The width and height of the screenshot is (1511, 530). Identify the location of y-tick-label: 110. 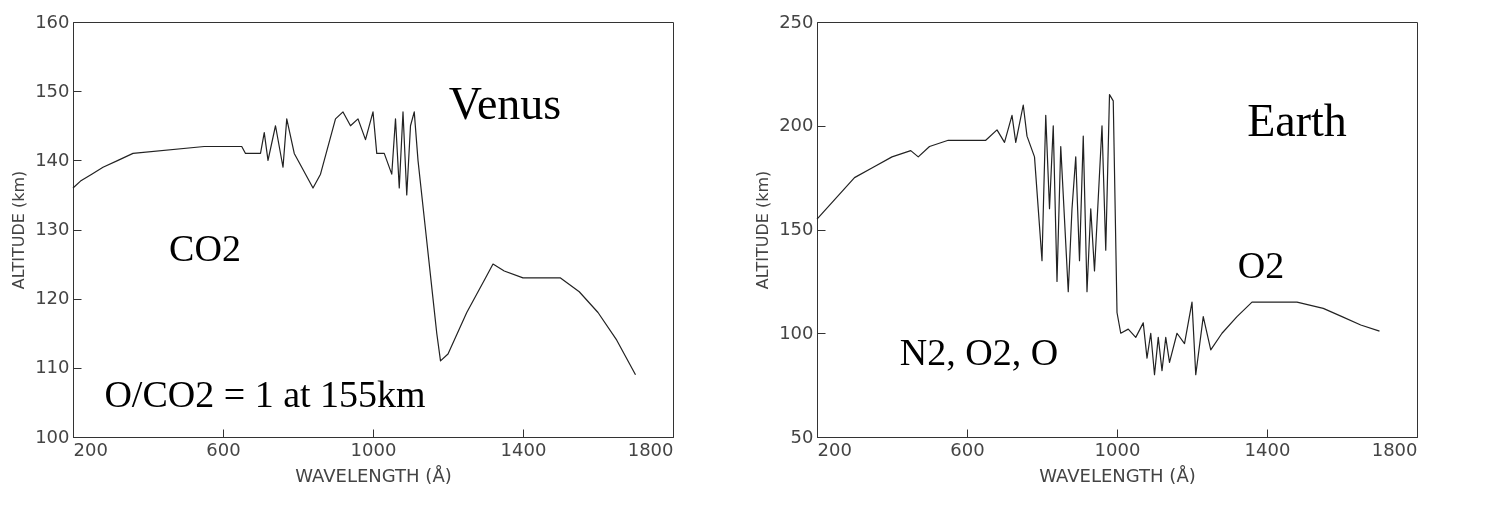
(52, 367).